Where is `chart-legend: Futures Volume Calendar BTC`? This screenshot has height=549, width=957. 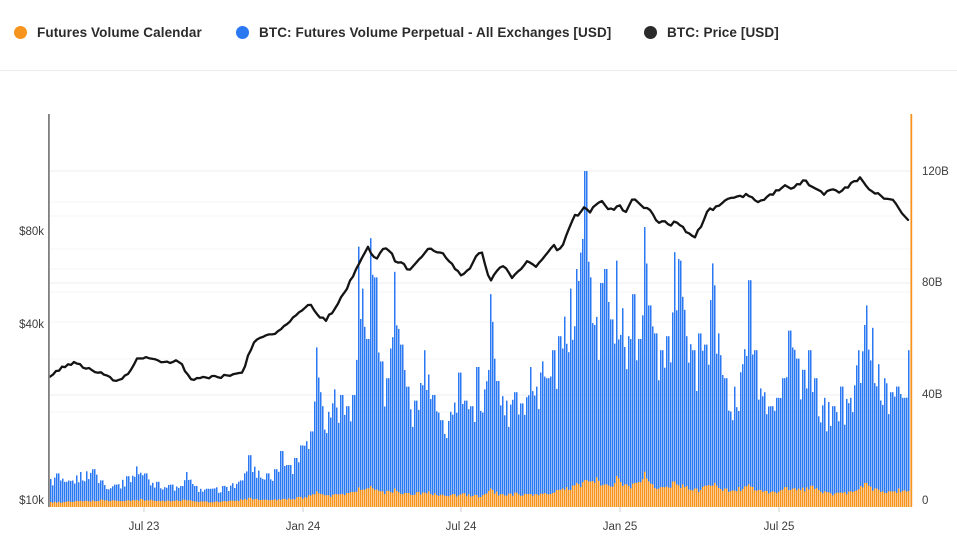 chart-legend: Futures Volume Calendar BTC is located at coordinates (478, 35).